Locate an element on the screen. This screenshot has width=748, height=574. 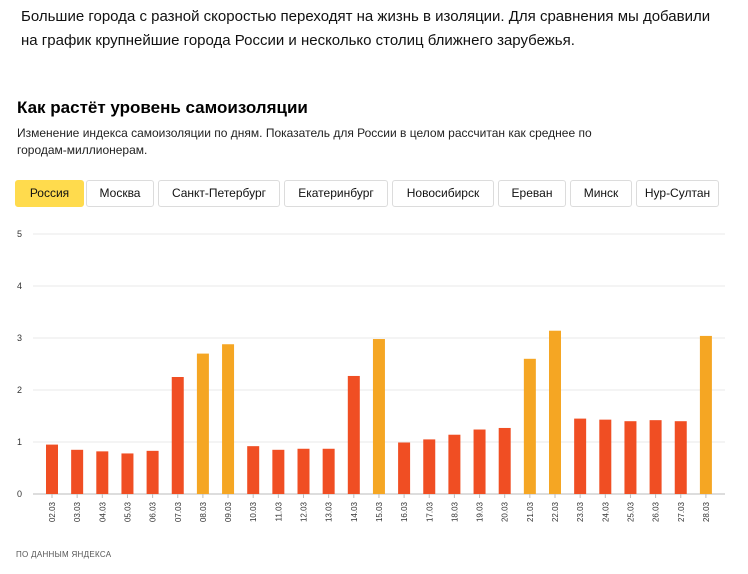
x-tick-label: 22.03 is located at coordinates (555, 511).